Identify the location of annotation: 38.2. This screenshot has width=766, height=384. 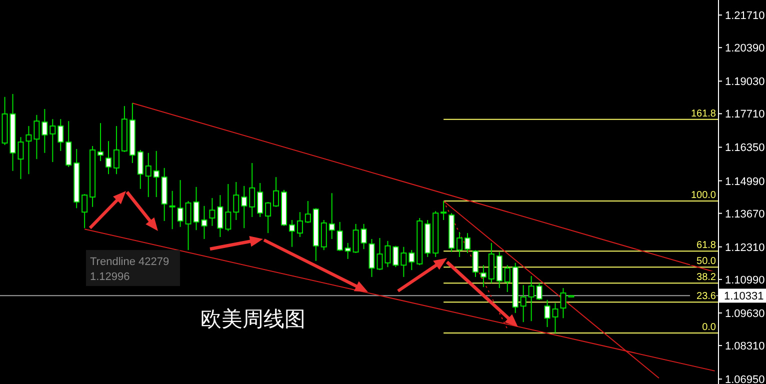
(706, 278).